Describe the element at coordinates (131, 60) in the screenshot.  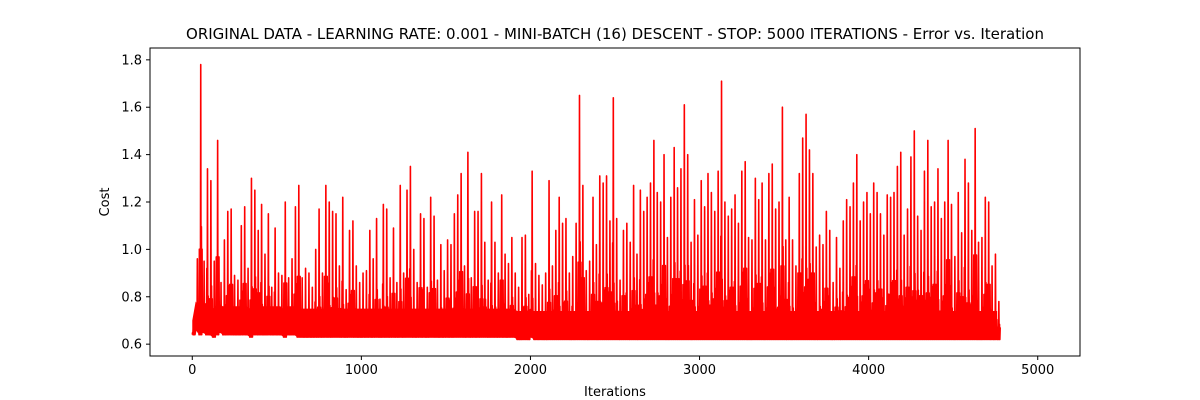
I see `y-tick-label: 1.8` at that location.